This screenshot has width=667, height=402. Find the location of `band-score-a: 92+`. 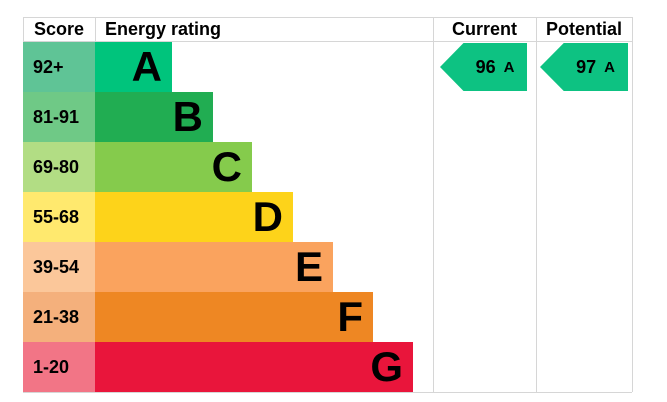

band-score-a: 92+ is located at coordinates (59, 67).